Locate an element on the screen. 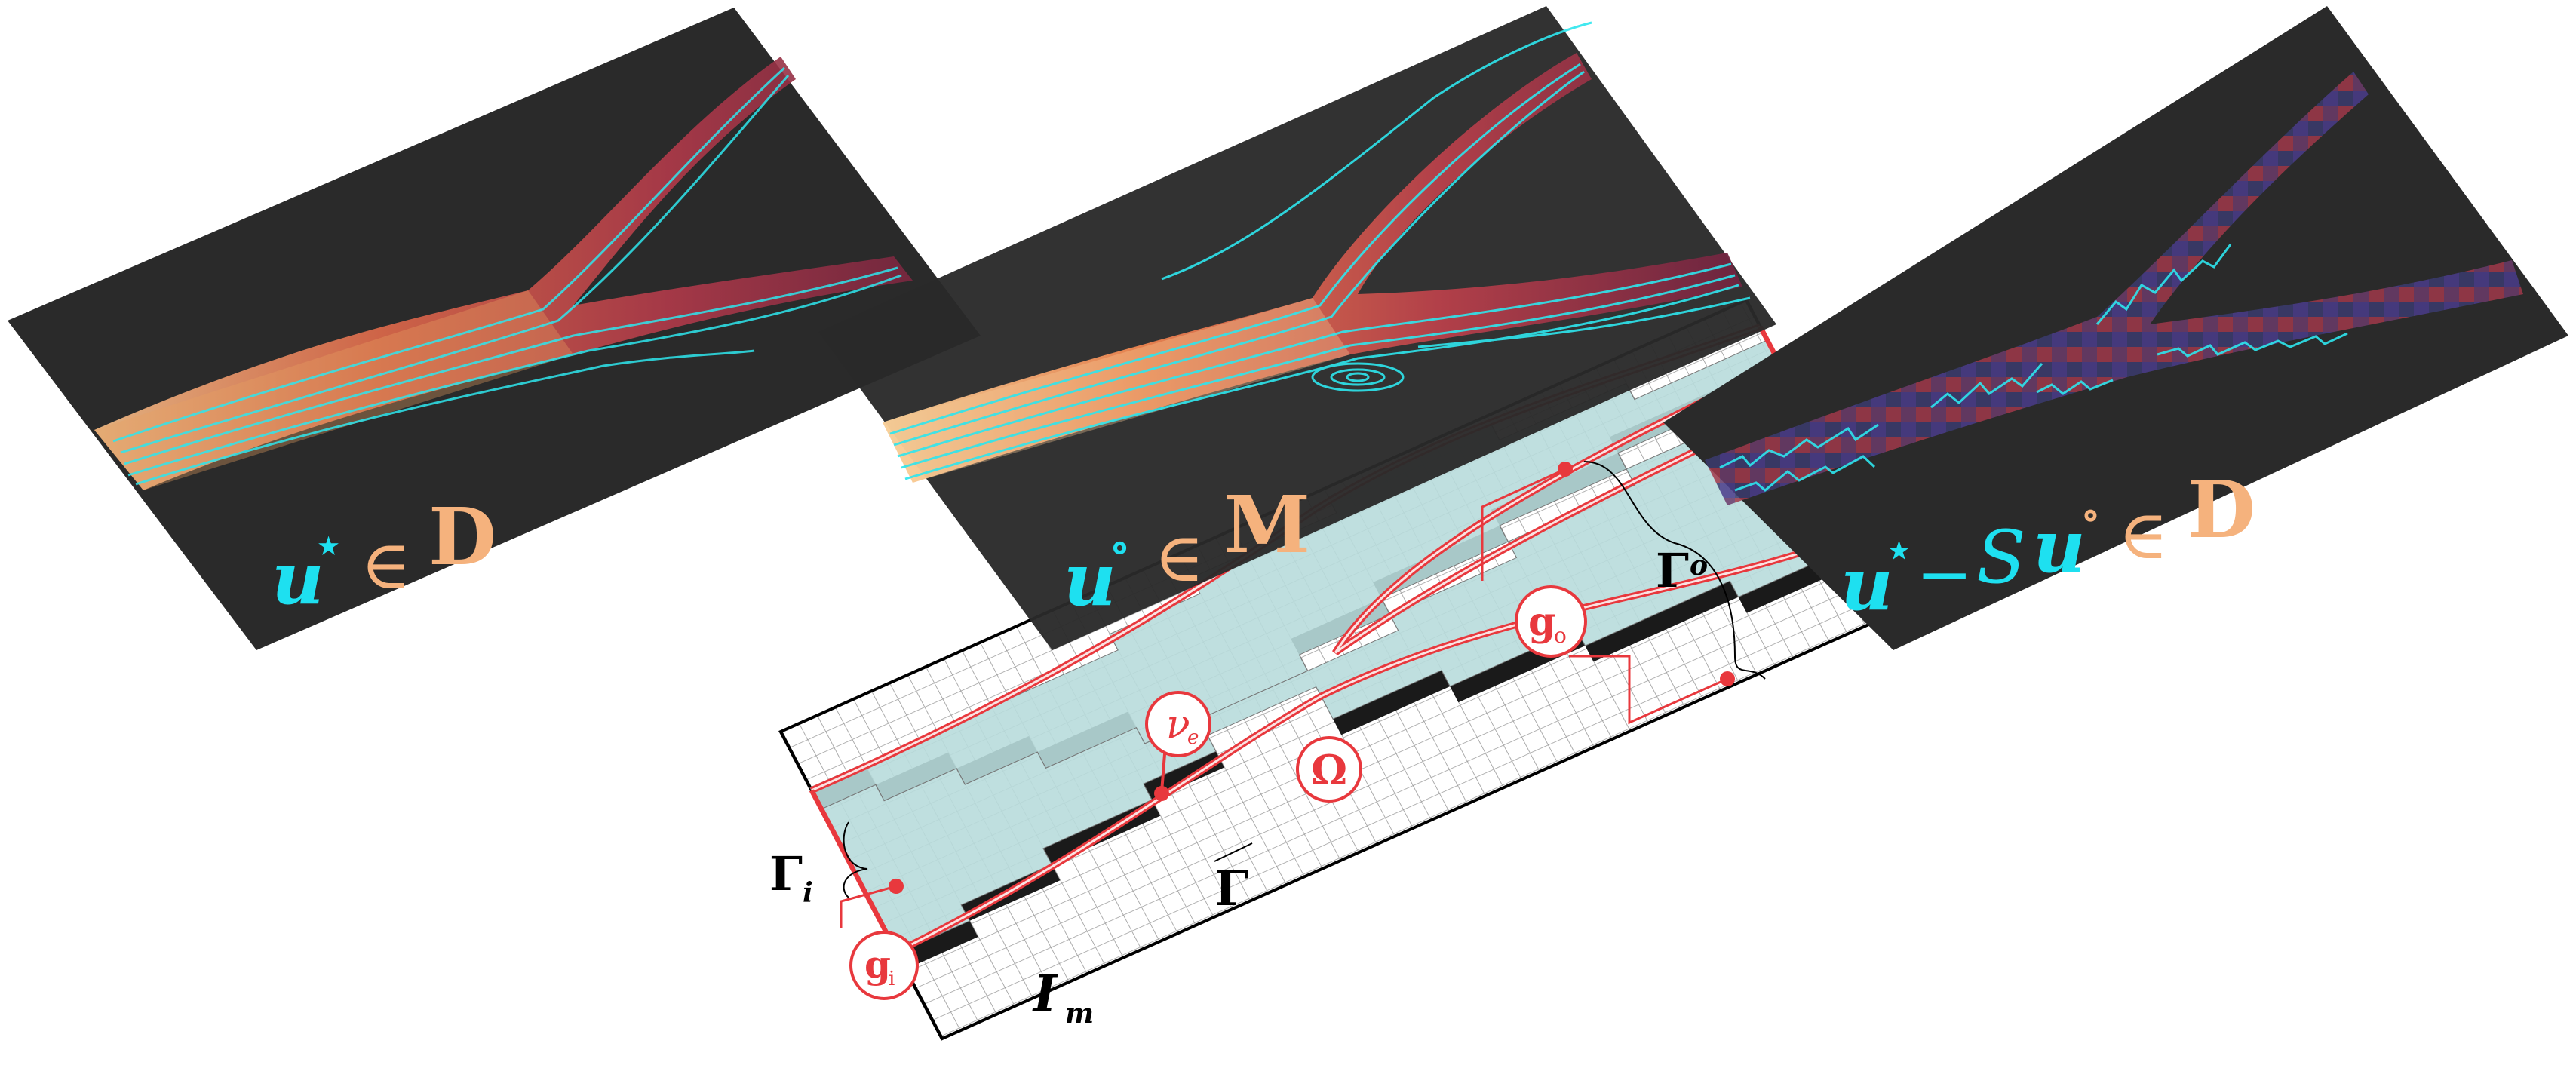 The image size is (2576, 1065). viscosity-badge is located at coordinates (1178, 724).